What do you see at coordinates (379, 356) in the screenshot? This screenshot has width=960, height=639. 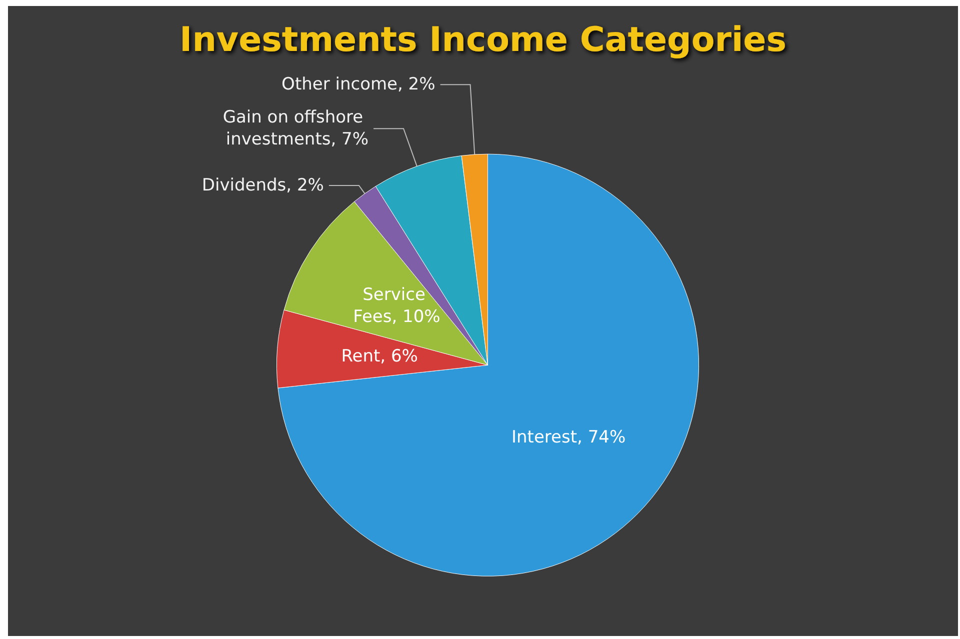 I see `slice-label: Rent, 6%` at bounding box center [379, 356].